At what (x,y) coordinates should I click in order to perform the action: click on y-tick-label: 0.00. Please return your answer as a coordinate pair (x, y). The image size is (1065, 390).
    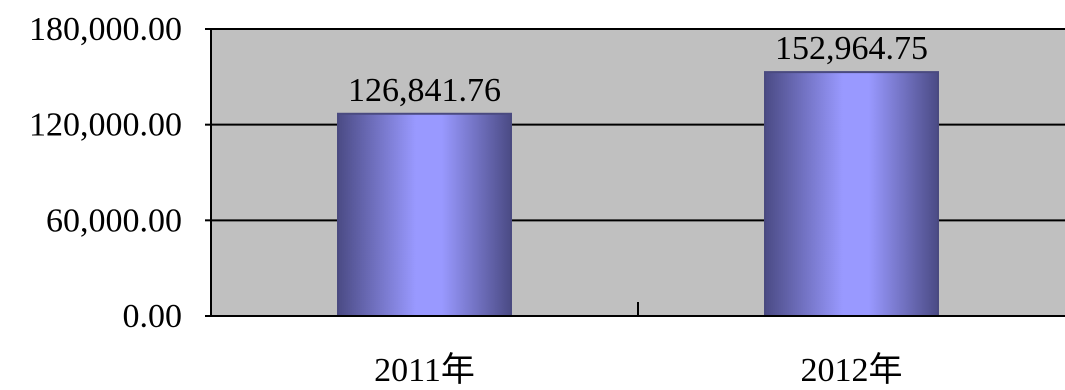
    Looking at the image, I should click on (153, 316).